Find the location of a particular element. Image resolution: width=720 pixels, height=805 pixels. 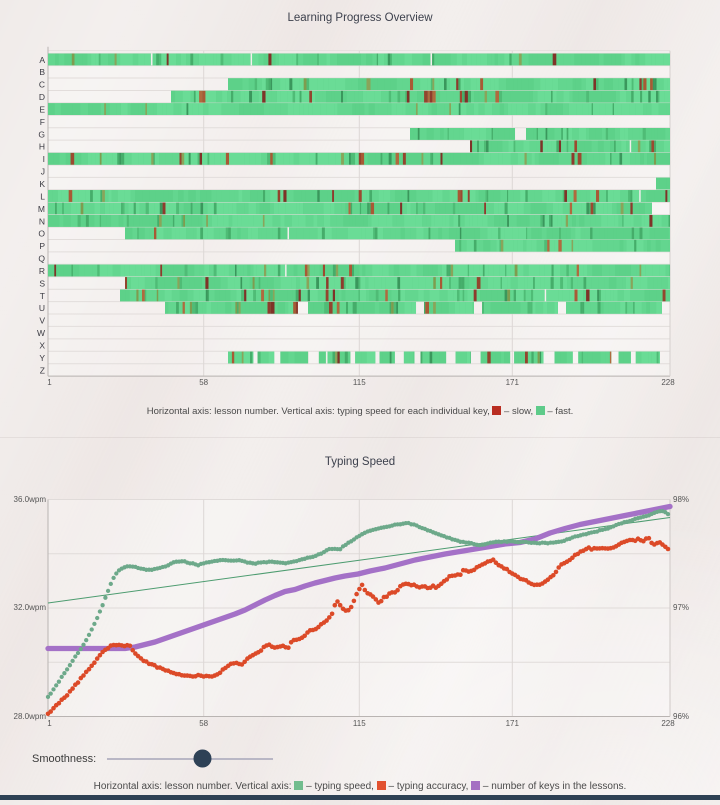

svg-text: 36.0wpm is located at coordinates (30, 499).